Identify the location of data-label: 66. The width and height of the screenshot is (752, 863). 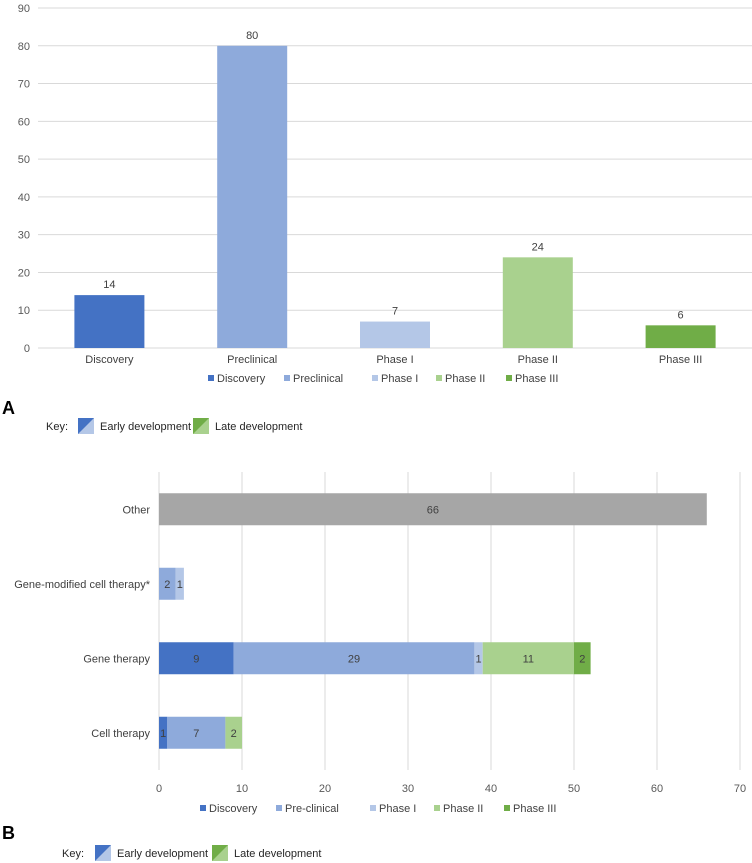
(433, 510).